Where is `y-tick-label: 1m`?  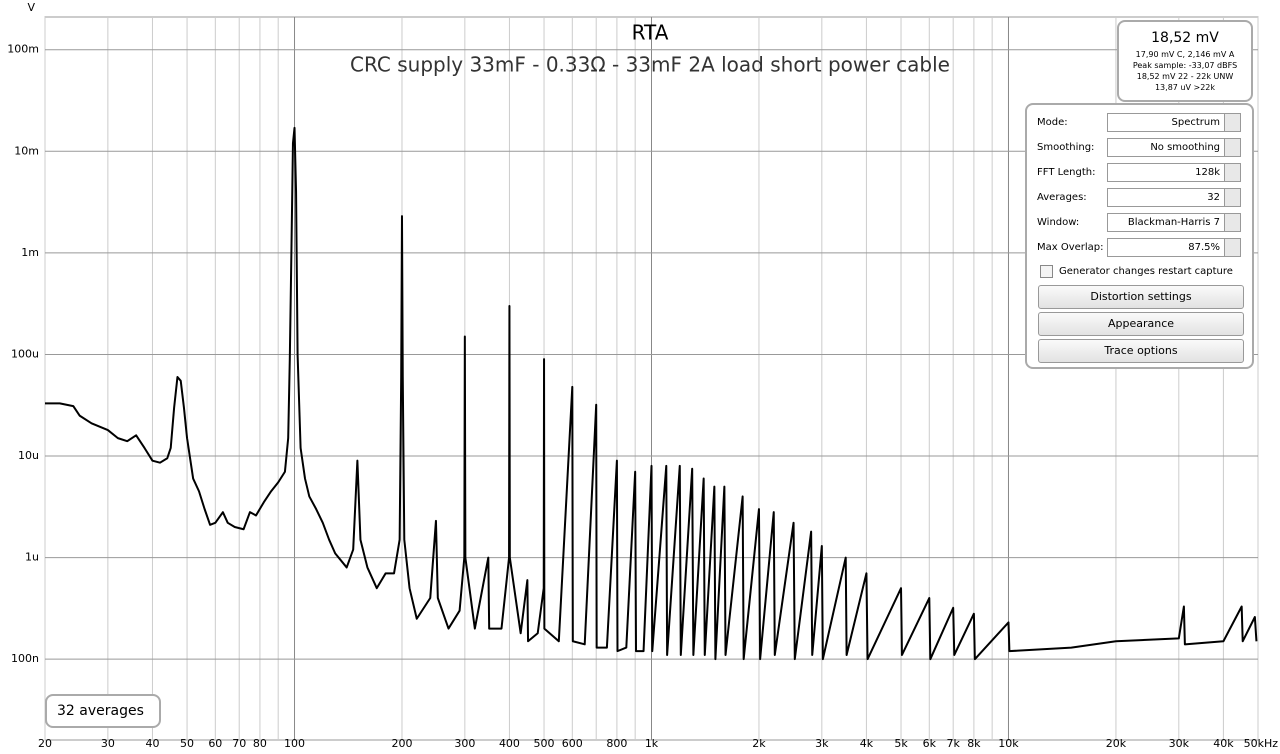
y-tick-label: 1m is located at coordinates (30, 252).